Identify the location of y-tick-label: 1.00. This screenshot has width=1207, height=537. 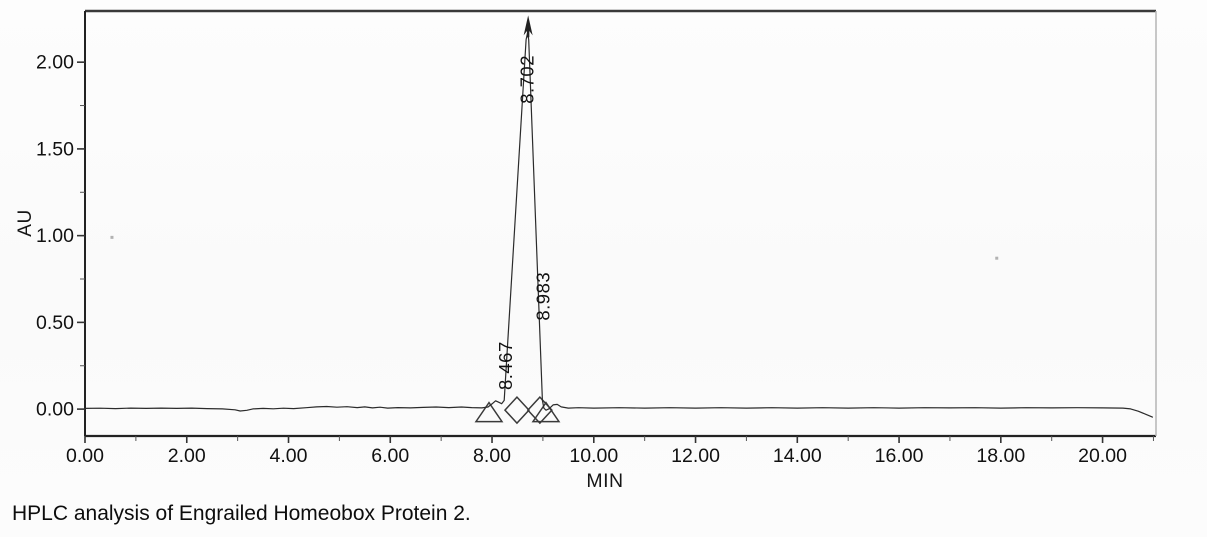
(55, 236).